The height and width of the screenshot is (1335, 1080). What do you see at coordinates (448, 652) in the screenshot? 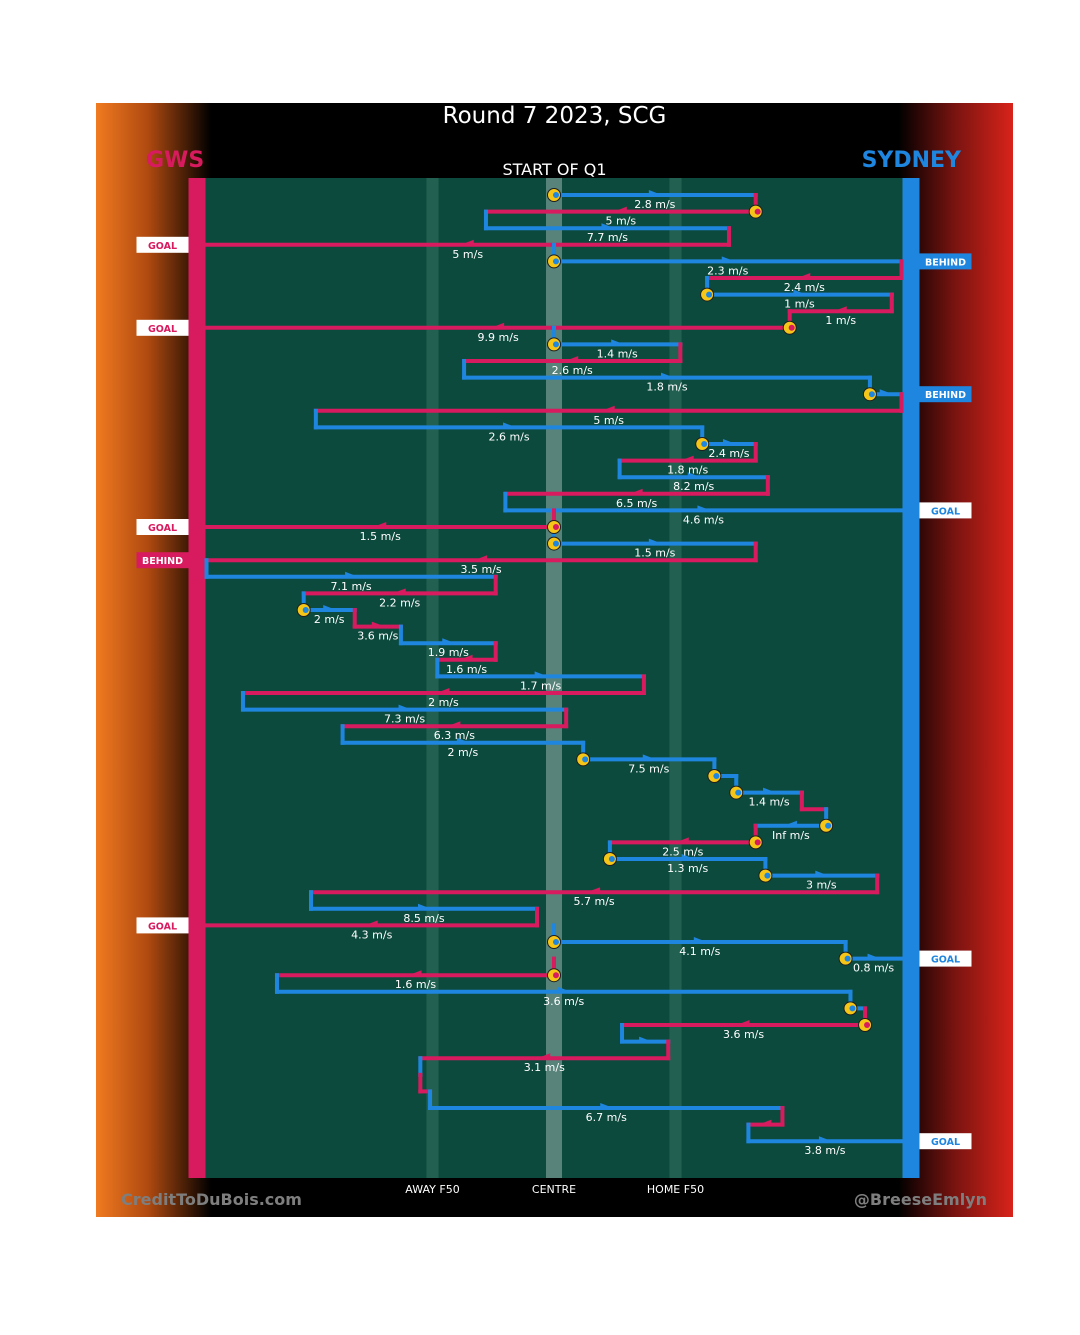
I see `speed-label: 1.9 m/s` at bounding box center [448, 652].